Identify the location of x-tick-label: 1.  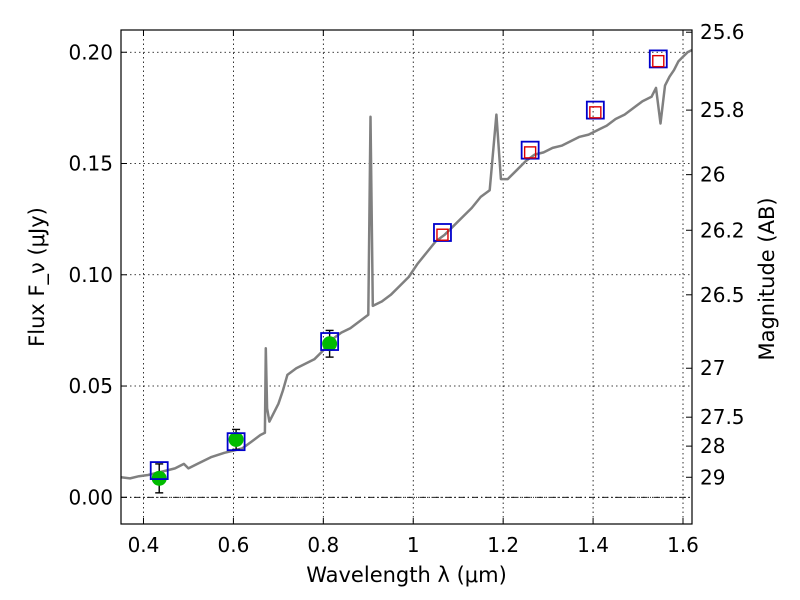
(413, 545).